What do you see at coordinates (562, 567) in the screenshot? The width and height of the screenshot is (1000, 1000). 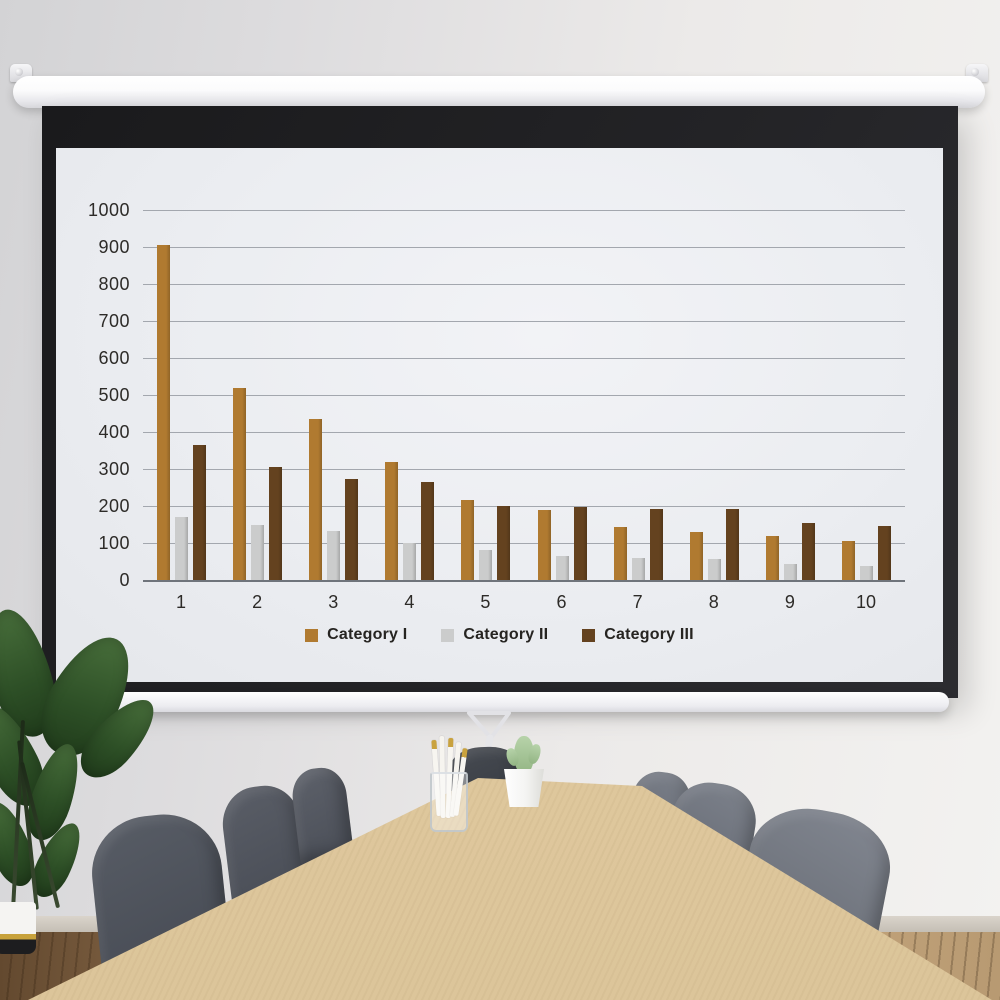 I see `bar-category-ii-cat6` at bounding box center [562, 567].